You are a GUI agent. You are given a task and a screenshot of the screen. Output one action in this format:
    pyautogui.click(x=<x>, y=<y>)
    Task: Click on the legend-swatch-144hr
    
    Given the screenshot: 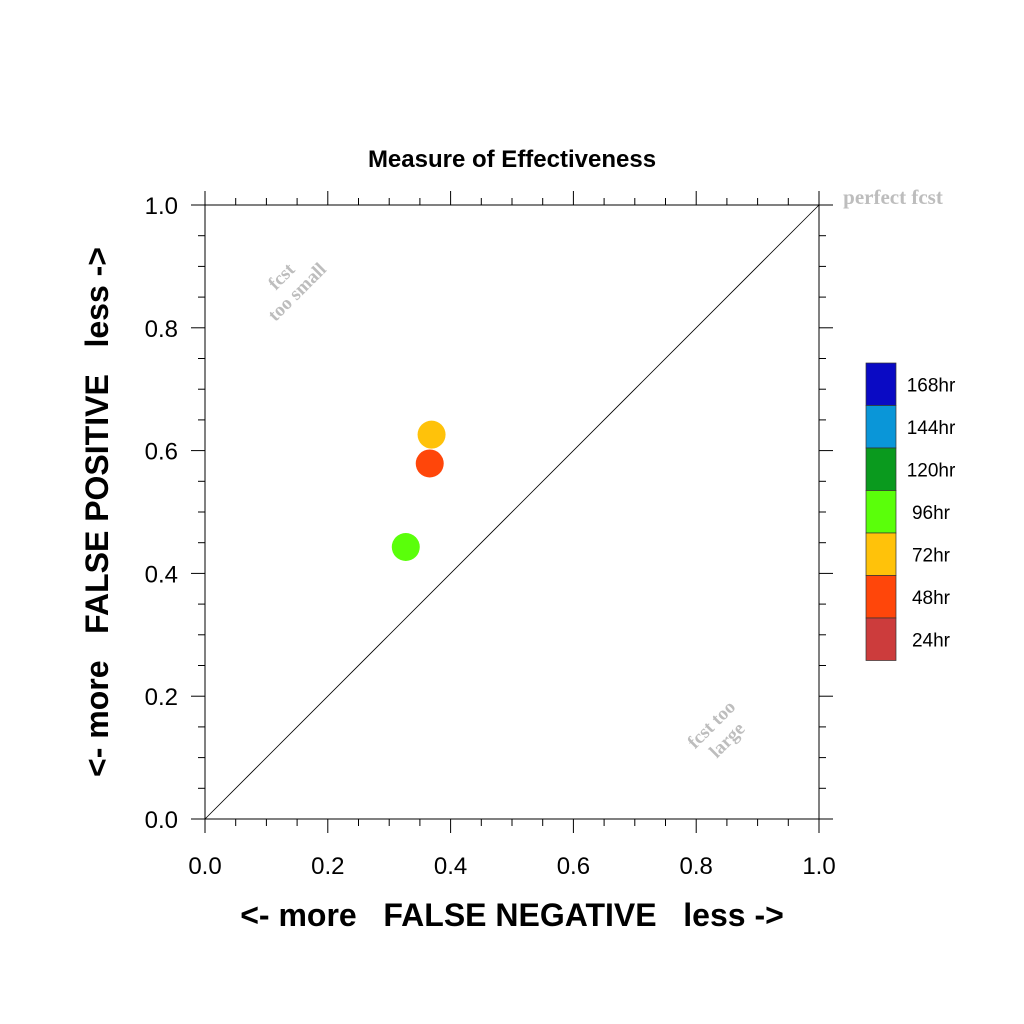 What is the action you would take?
    pyautogui.click(x=881, y=427)
    